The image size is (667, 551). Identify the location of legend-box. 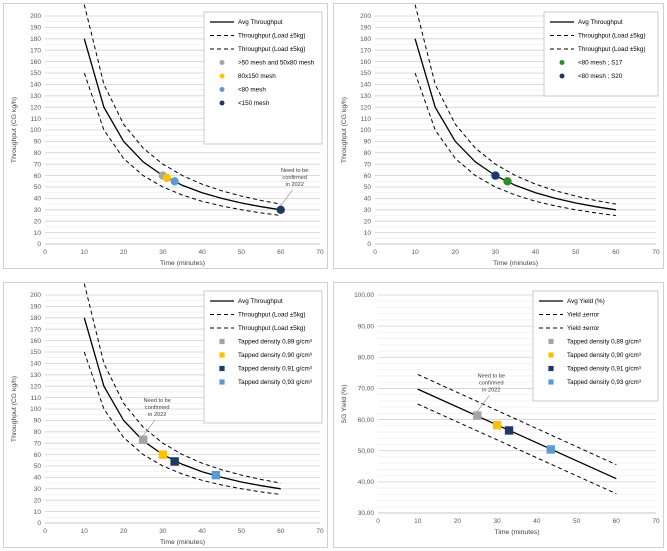
(601, 54).